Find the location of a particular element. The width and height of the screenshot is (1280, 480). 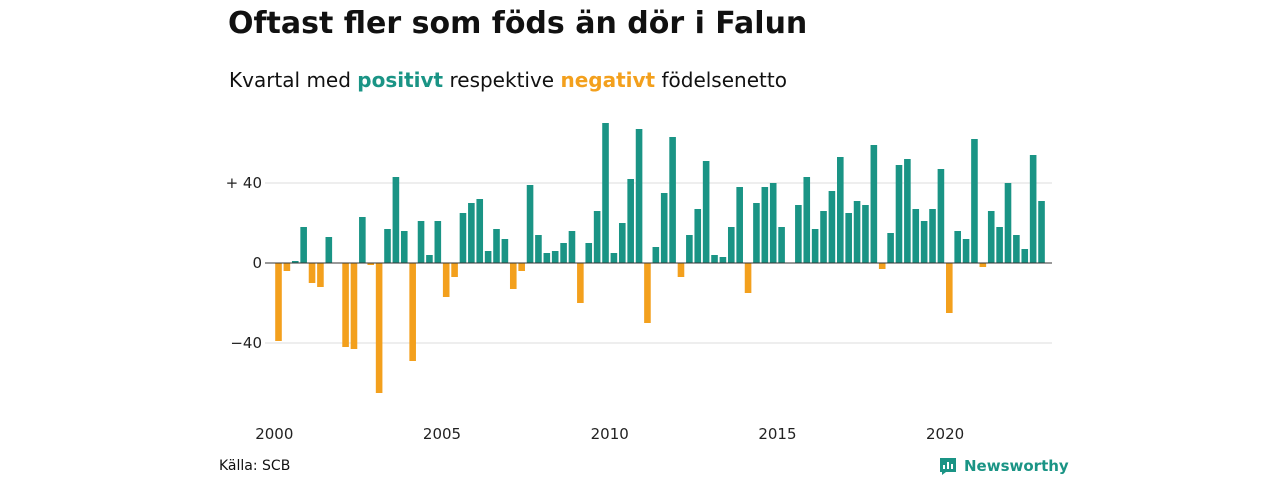

x-tick-label: 2005 is located at coordinates (442, 434).